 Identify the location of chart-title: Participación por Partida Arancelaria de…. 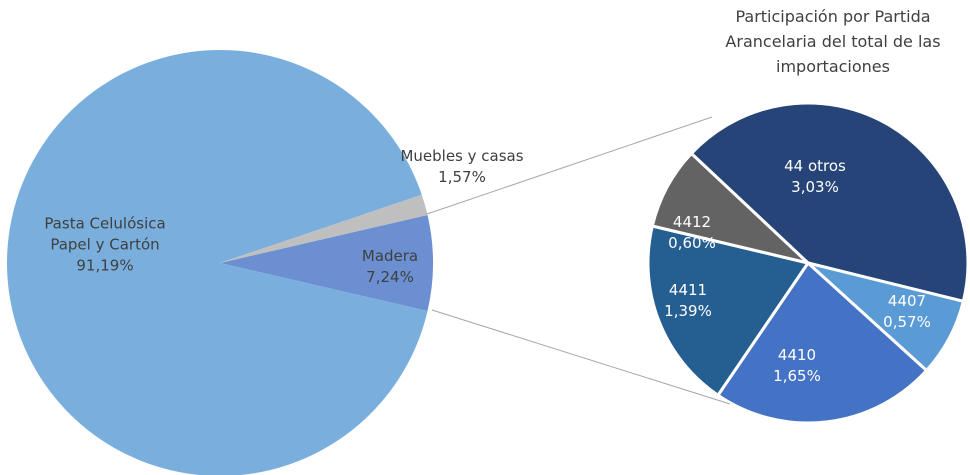
(833, 41).